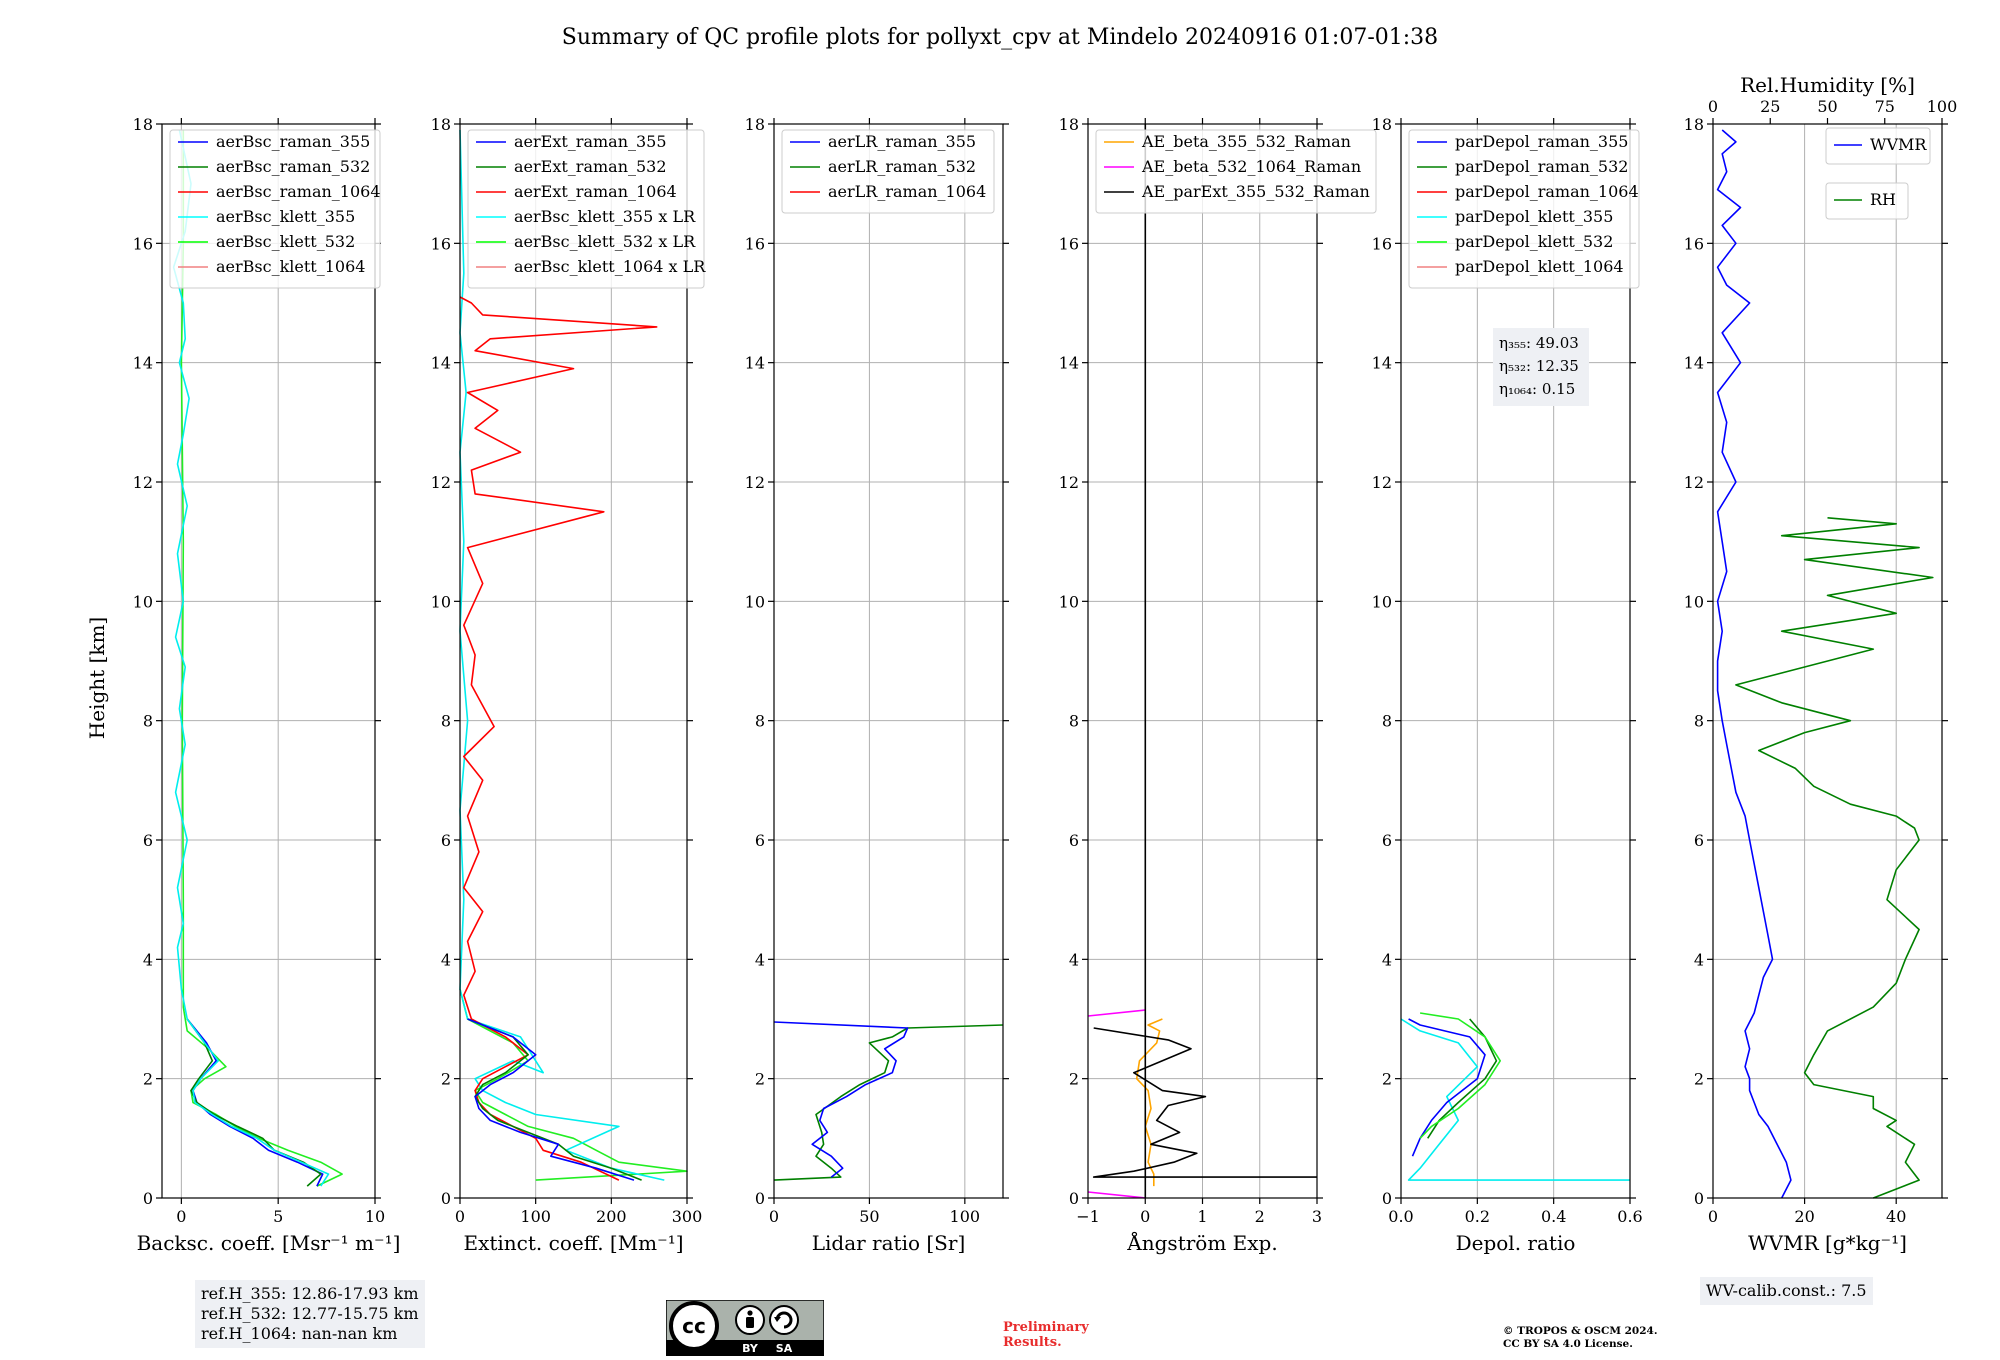 Image resolution: width=2000 pixels, height=1360 pixels. I want to click on y-tick-label-bsc: 14, so click(143, 363).